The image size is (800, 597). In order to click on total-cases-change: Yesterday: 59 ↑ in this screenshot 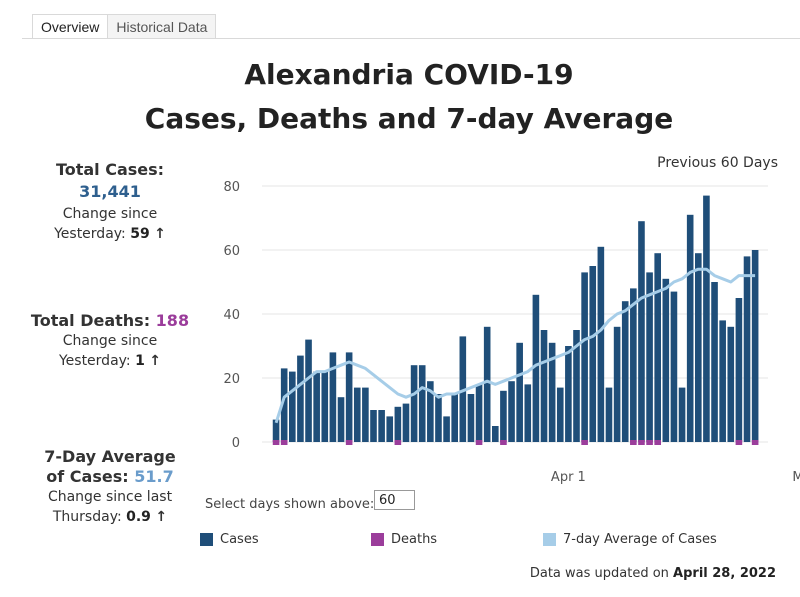, I will do `click(110, 234)`.